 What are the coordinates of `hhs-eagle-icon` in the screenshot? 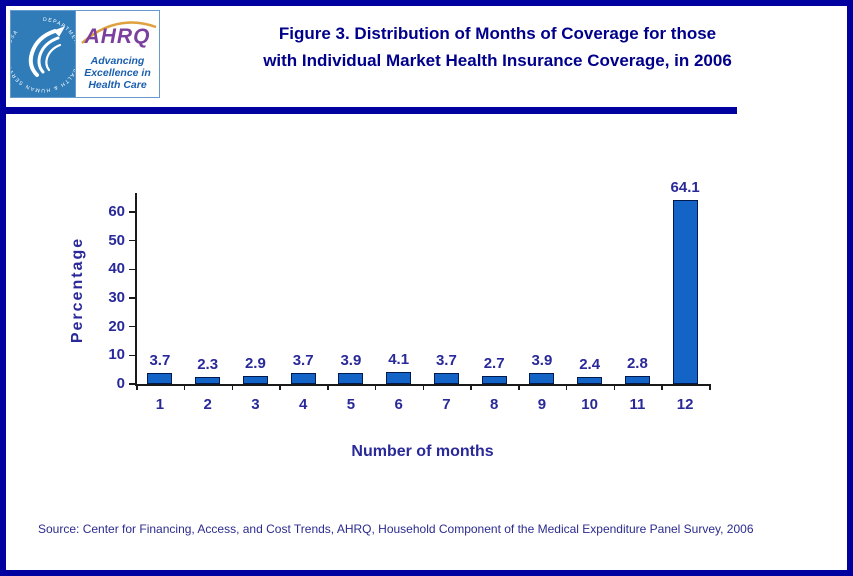 It's located at (47, 51).